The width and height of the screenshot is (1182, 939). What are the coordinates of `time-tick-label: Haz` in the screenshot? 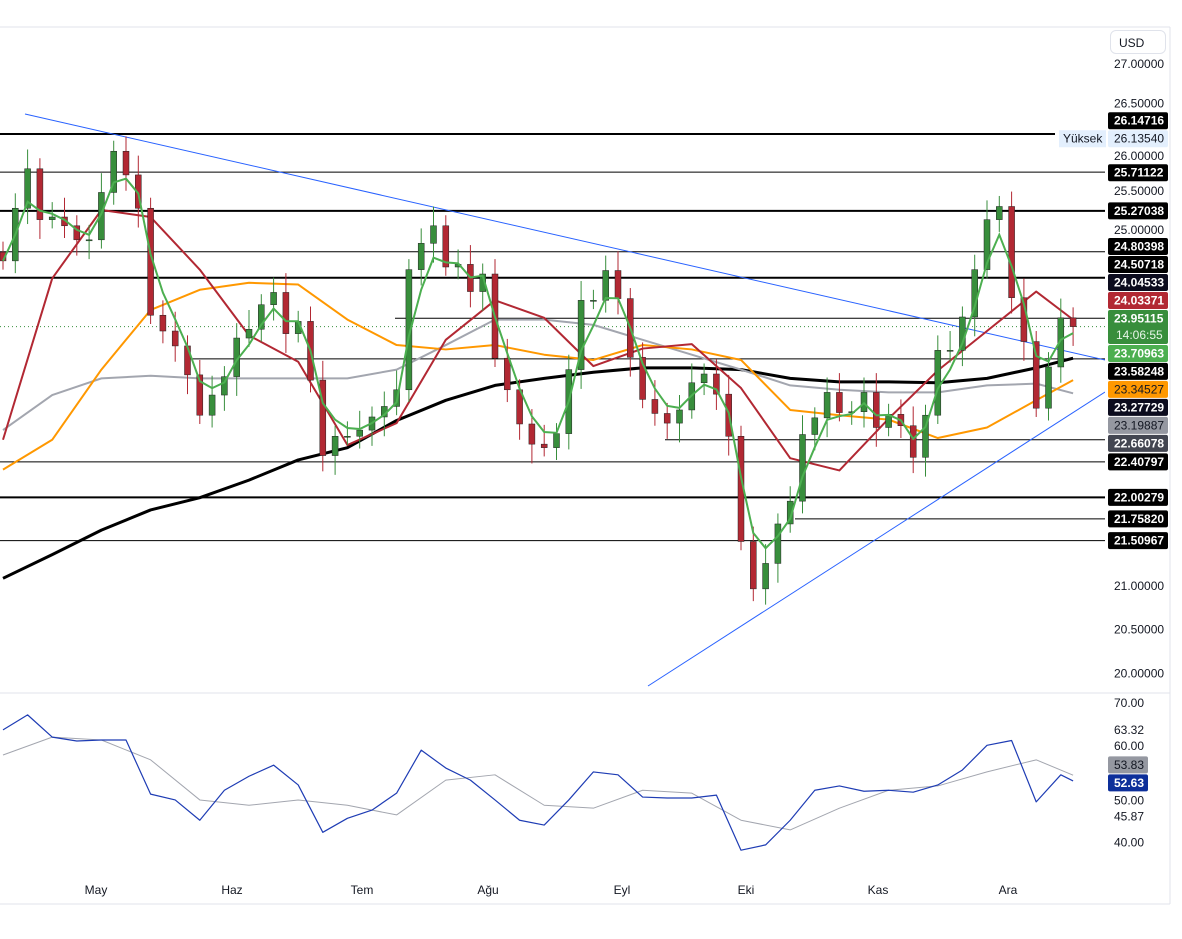 It's located at (231, 890).